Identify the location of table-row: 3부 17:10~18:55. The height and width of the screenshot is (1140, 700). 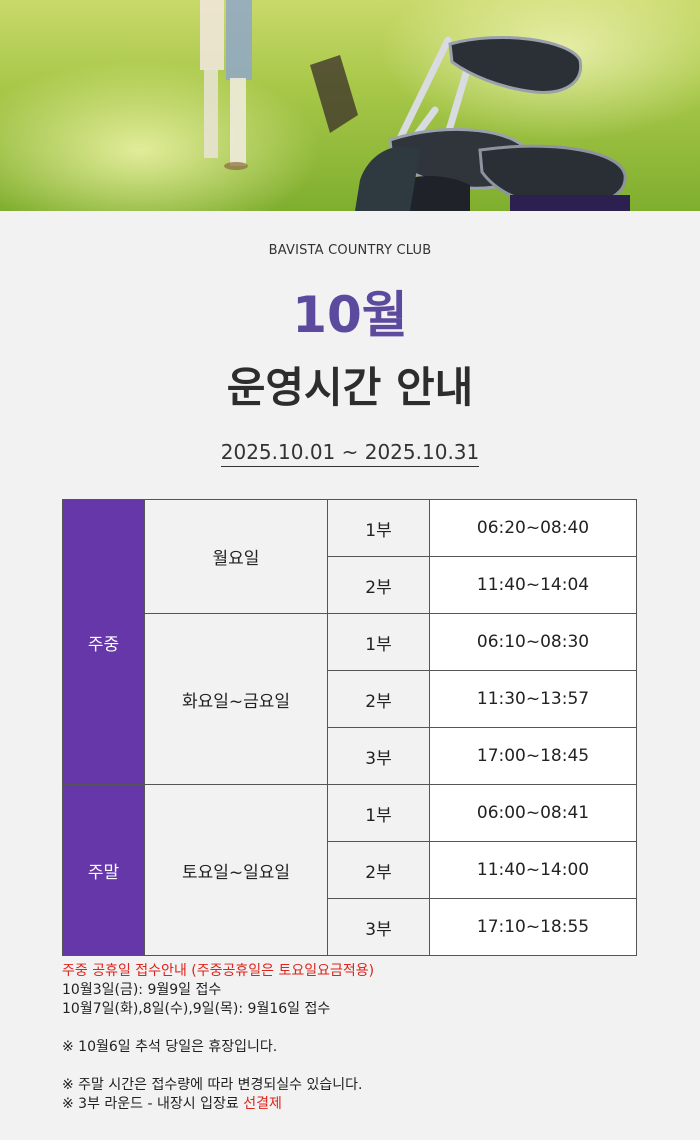
(350, 927).